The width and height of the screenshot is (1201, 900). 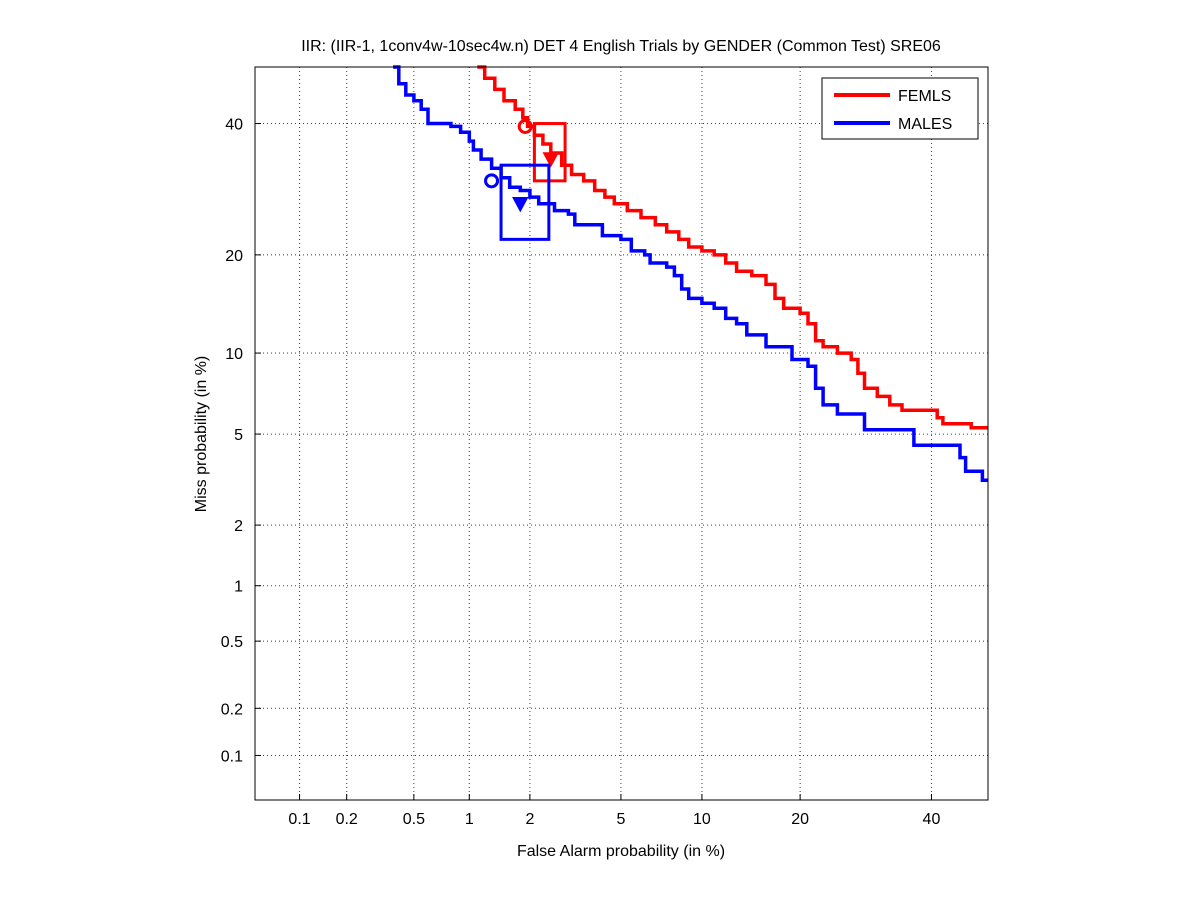 What do you see at coordinates (234, 354) in the screenshot?
I see `y-tick-label: 10` at bounding box center [234, 354].